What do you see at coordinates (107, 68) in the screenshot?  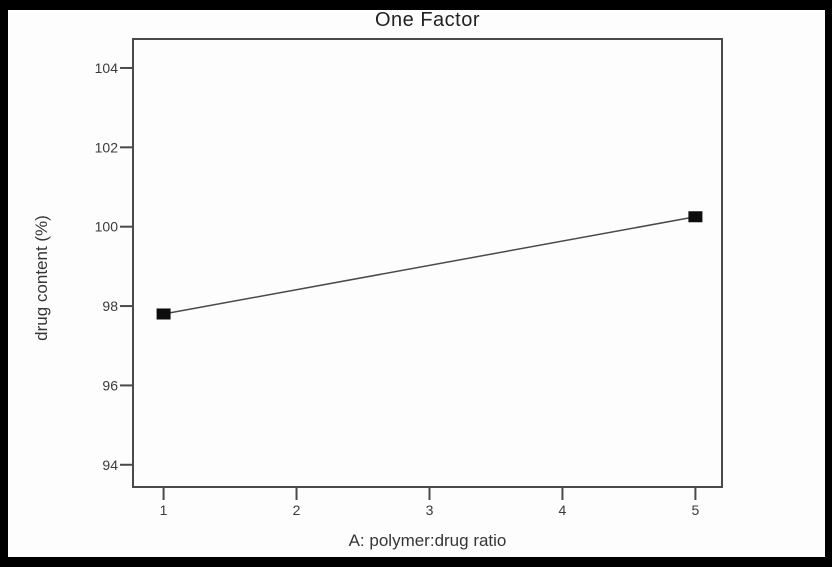 I see `y-tick-label: 104` at bounding box center [107, 68].